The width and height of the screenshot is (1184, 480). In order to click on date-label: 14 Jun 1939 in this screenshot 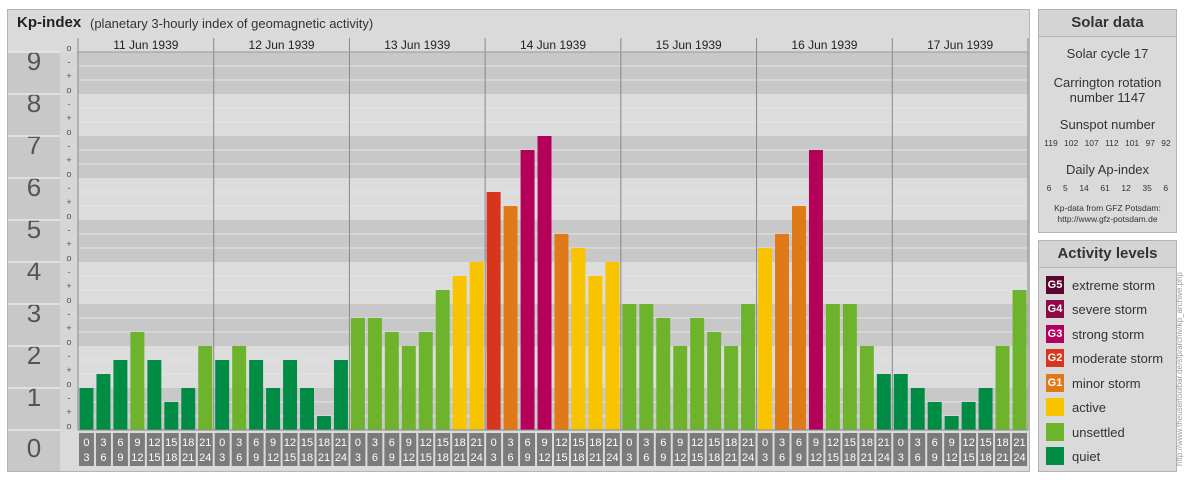, I will do `click(553, 45)`.